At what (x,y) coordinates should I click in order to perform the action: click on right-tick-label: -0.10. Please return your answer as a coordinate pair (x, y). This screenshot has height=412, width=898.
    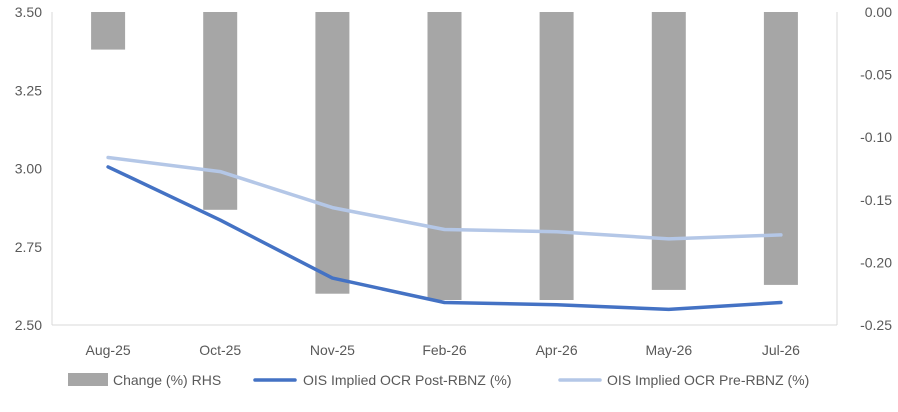
    Looking at the image, I should click on (876, 137).